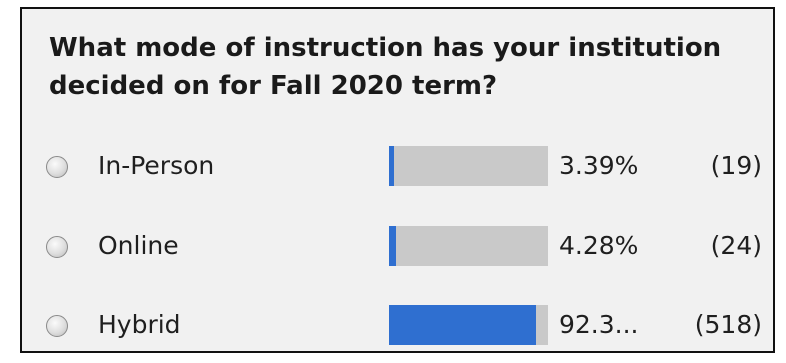 Image resolution: width=786 pixels, height=363 pixels. What do you see at coordinates (139, 324) in the screenshot?
I see `option-label: Hybrid` at bounding box center [139, 324].